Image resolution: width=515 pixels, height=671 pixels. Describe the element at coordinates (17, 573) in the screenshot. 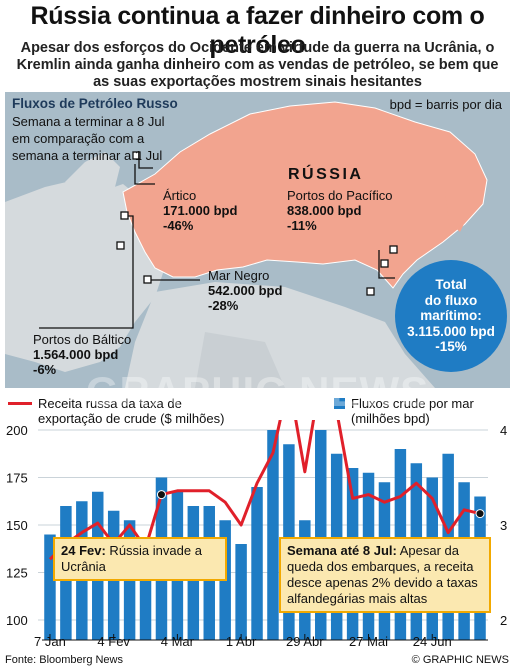

I see `left-tick-label: 125` at that location.